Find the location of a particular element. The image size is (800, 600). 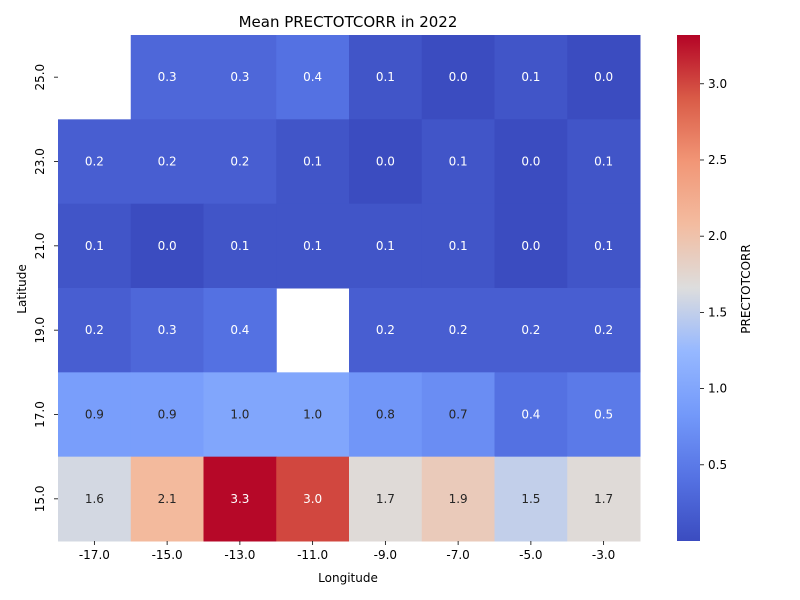

cell-value-label: 2.1 is located at coordinates (167, 499).